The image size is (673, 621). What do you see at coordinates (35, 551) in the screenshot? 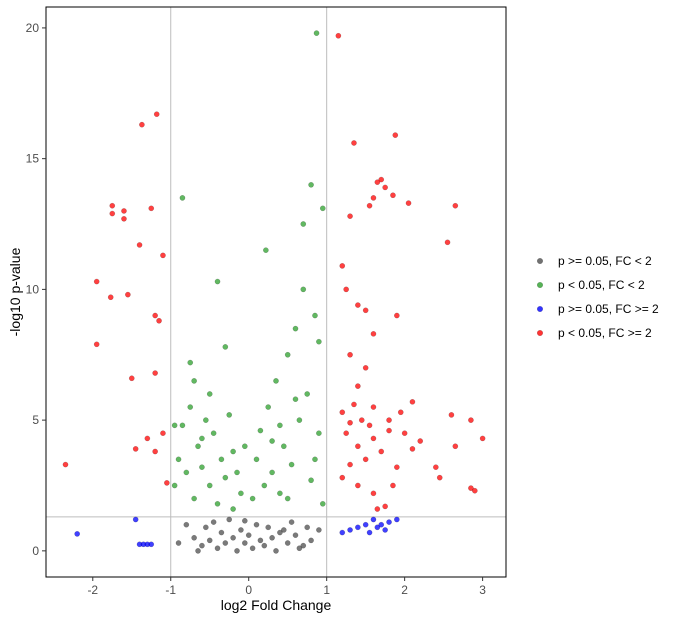
I see `y-tick-label: 0` at bounding box center [35, 551].